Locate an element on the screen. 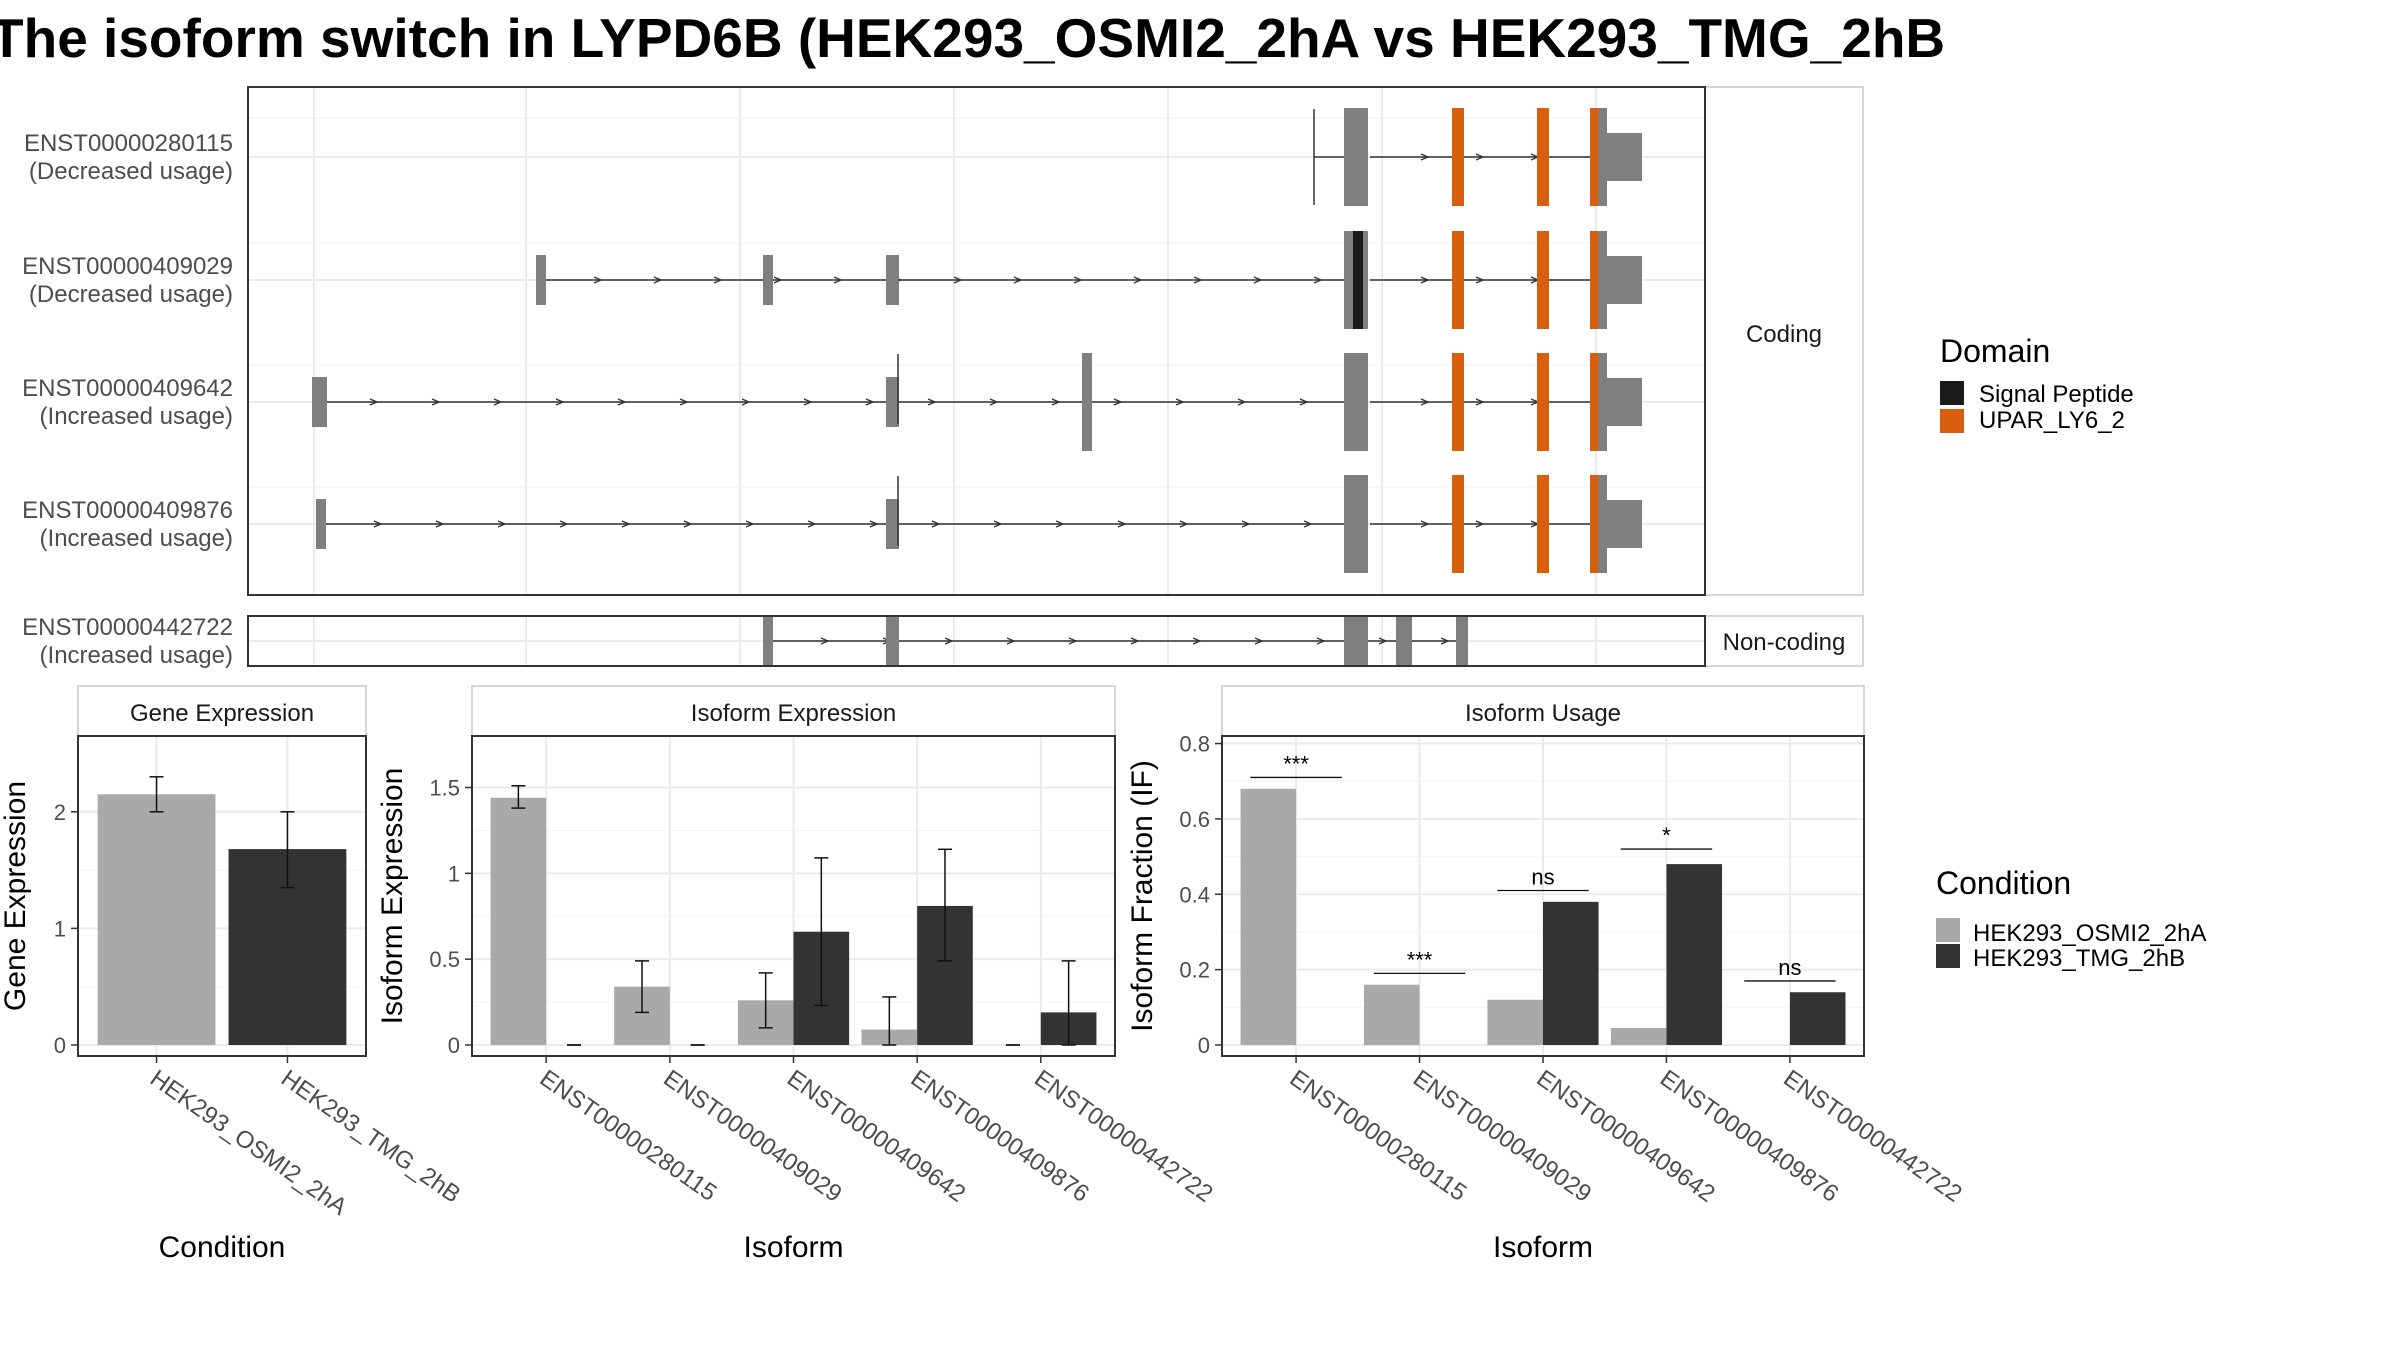 This screenshot has height=1350, width=2400. coding-strip is located at coordinates (1784, 341).